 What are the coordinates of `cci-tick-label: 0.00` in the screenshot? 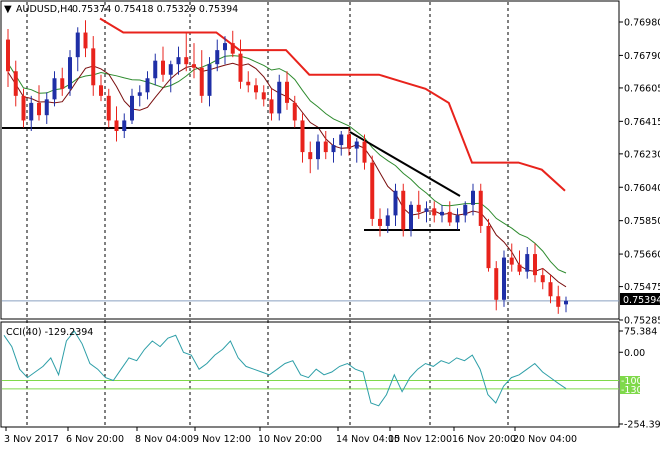 It's located at (634, 353).